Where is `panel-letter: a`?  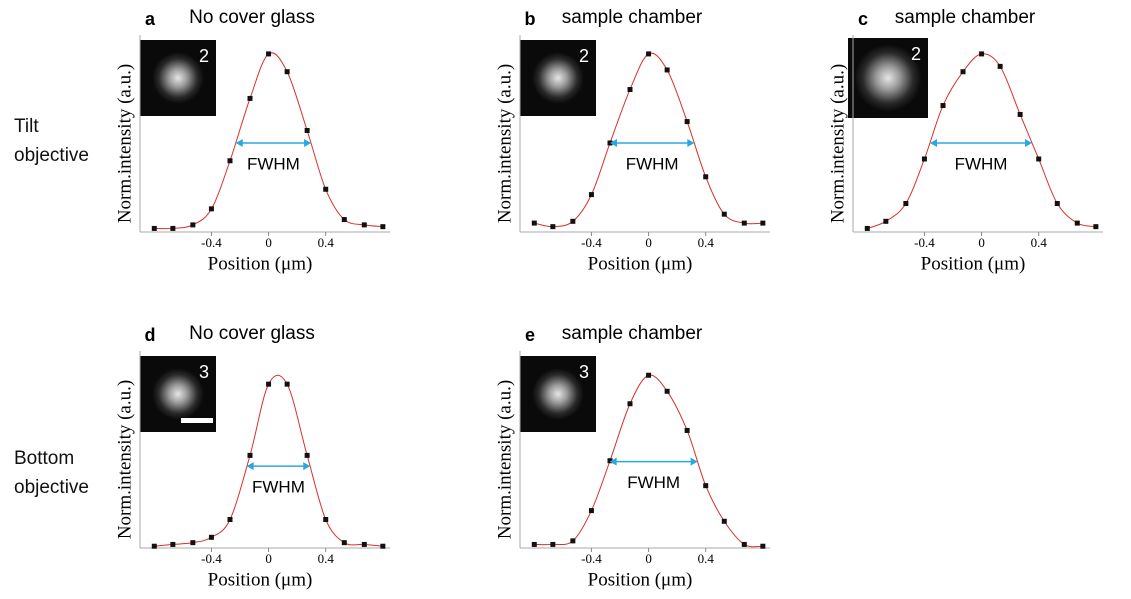
panel-letter: a is located at coordinates (150, 19).